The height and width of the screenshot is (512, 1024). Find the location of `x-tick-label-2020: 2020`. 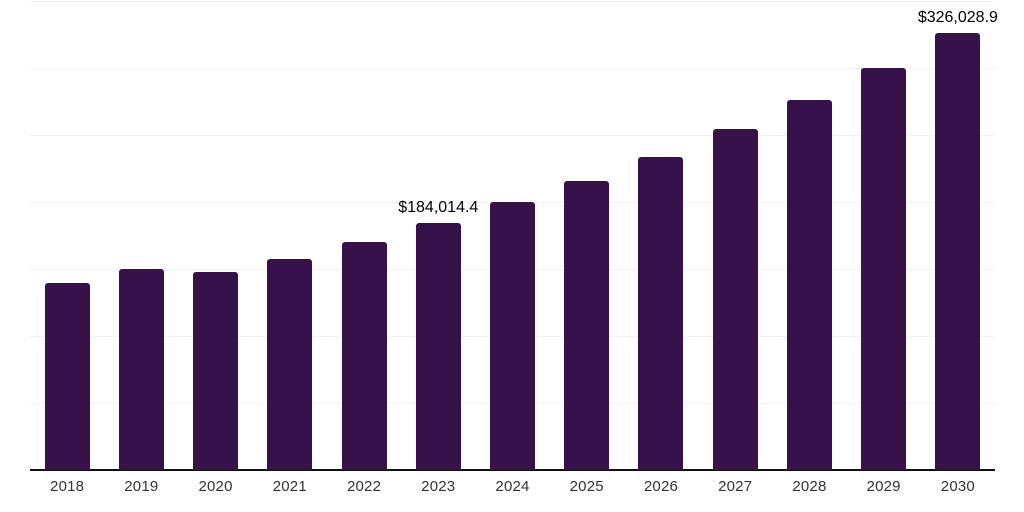

x-tick-label-2020: 2020 is located at coordinates (215, 486).